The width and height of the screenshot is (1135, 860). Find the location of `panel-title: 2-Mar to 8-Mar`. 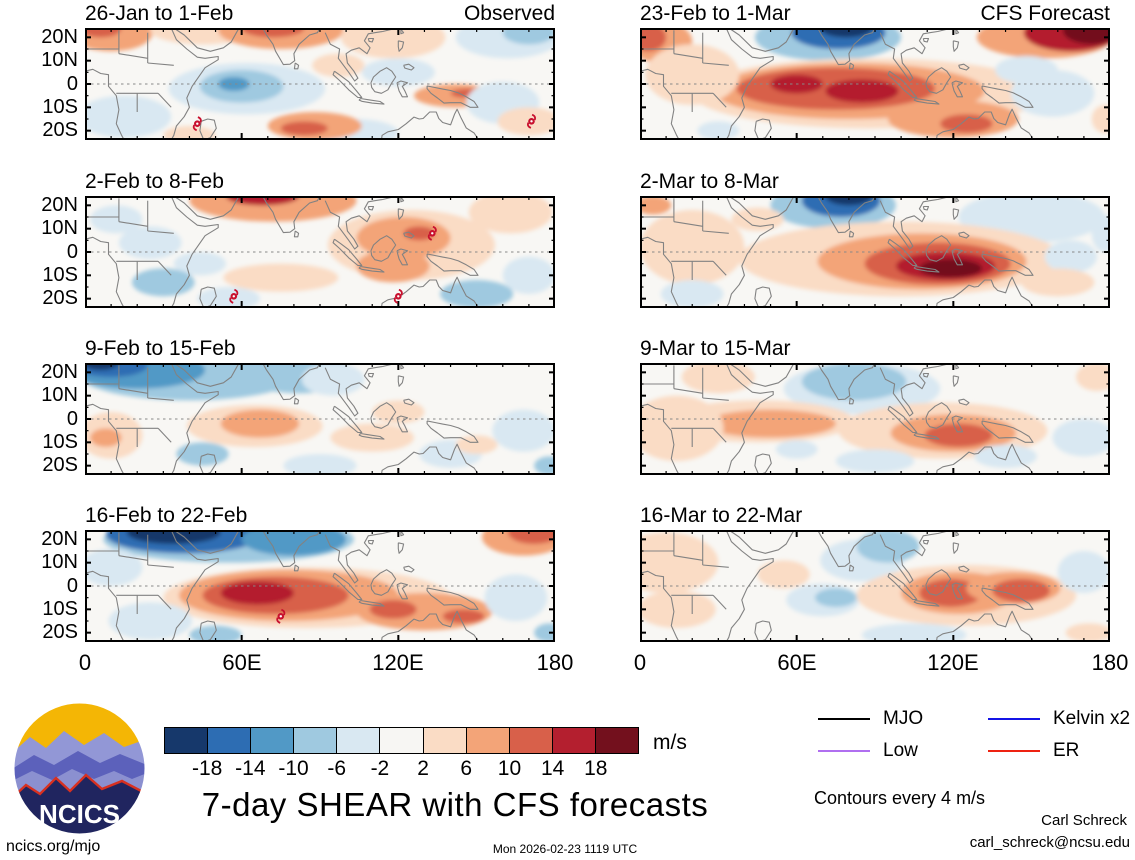

panel-title: 2-Mar to 8-Mar is located at coordinates (709, 181).